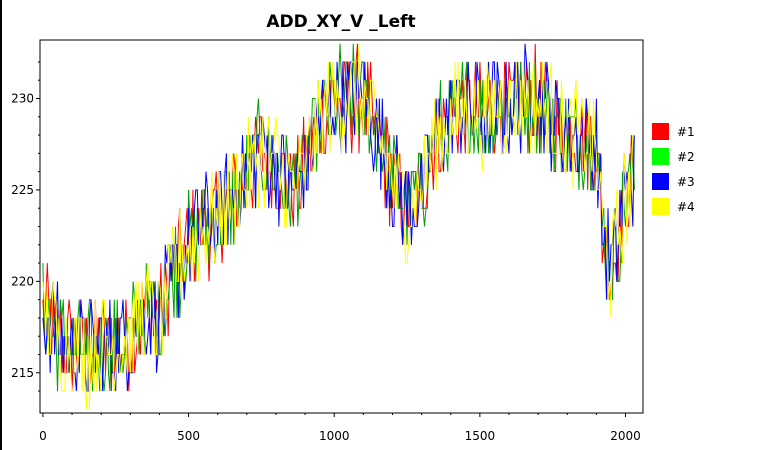 Image resolution: width=758 pixels, height=450 pixels. I want to click on x-tick-label: 0, so click(43, 436).